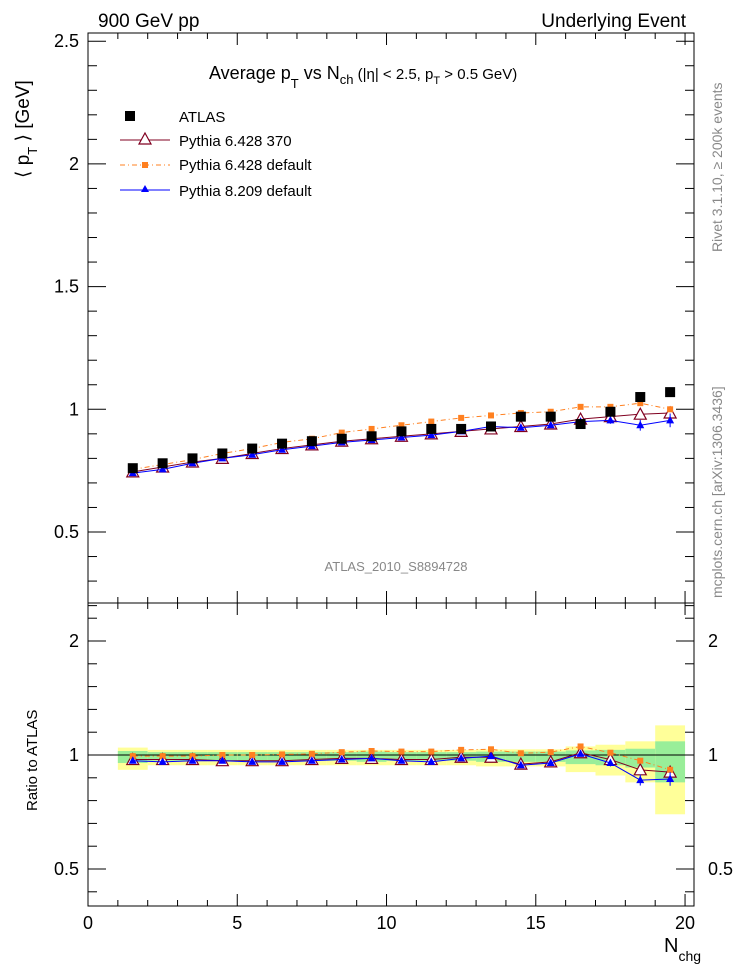  I want to click on title-part-cuts: (|η| < 2.5, p, so click(393, 74).